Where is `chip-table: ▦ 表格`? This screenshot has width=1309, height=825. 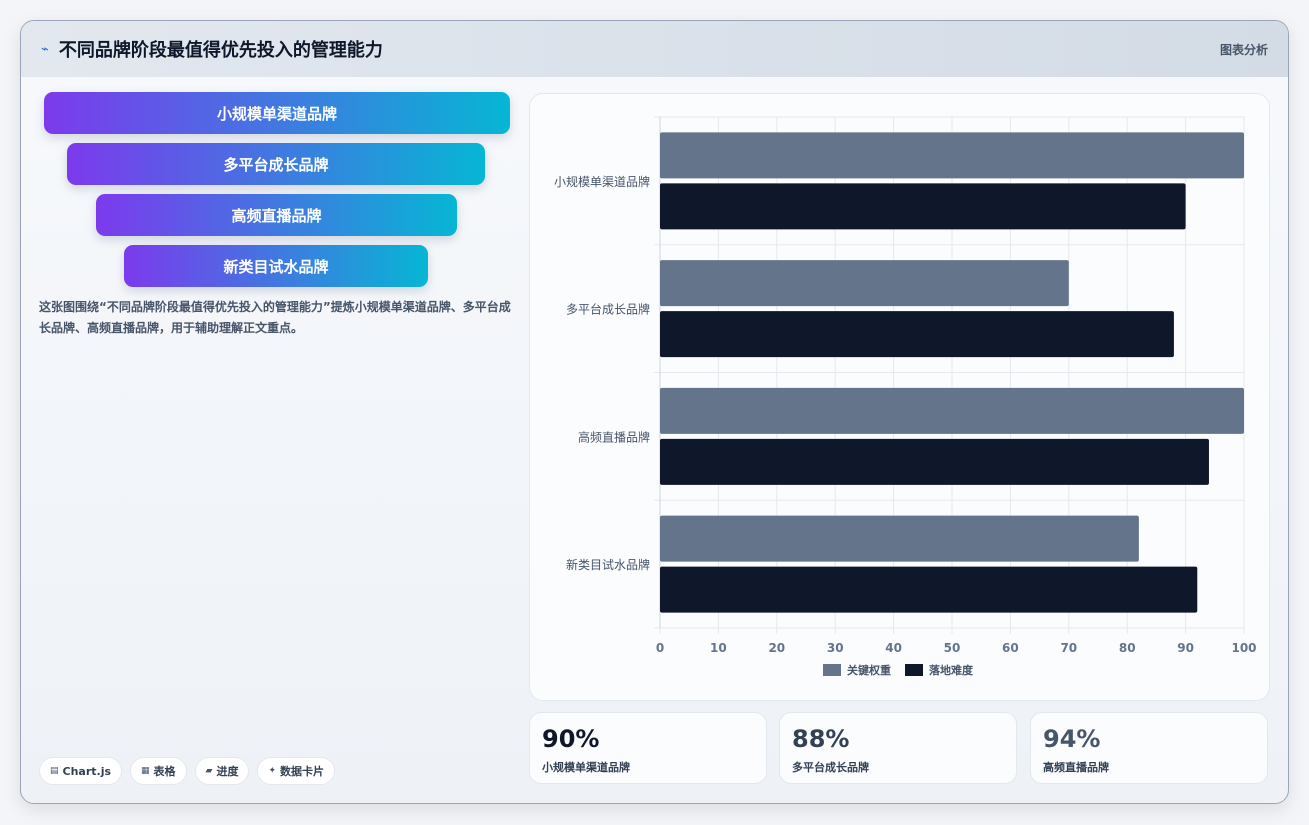
chip-table: ▦ 表格 is located at coordinates (158, 771).